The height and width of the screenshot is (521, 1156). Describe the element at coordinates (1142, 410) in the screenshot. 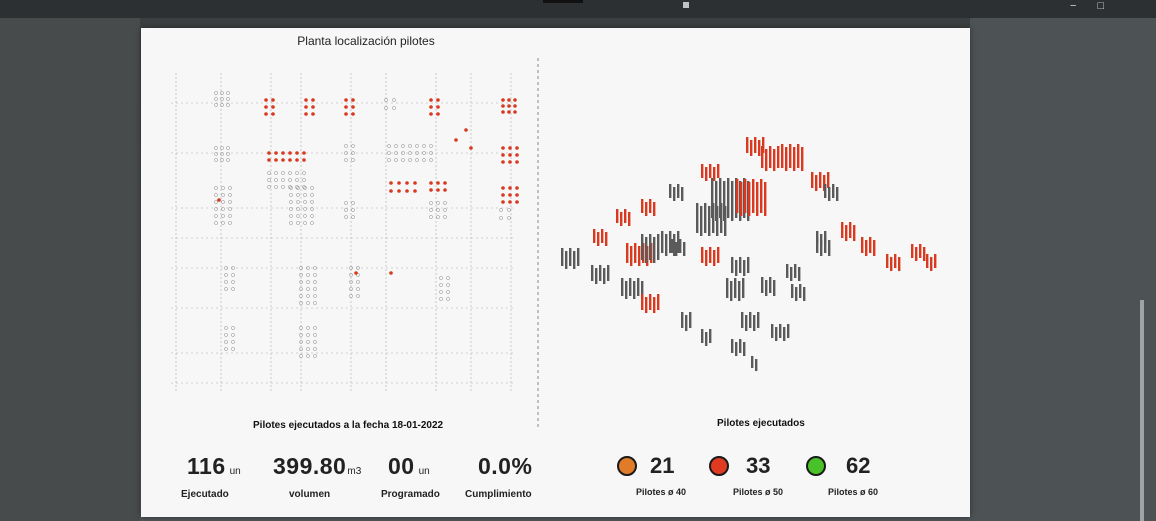

I see `scrollbar` at that location.